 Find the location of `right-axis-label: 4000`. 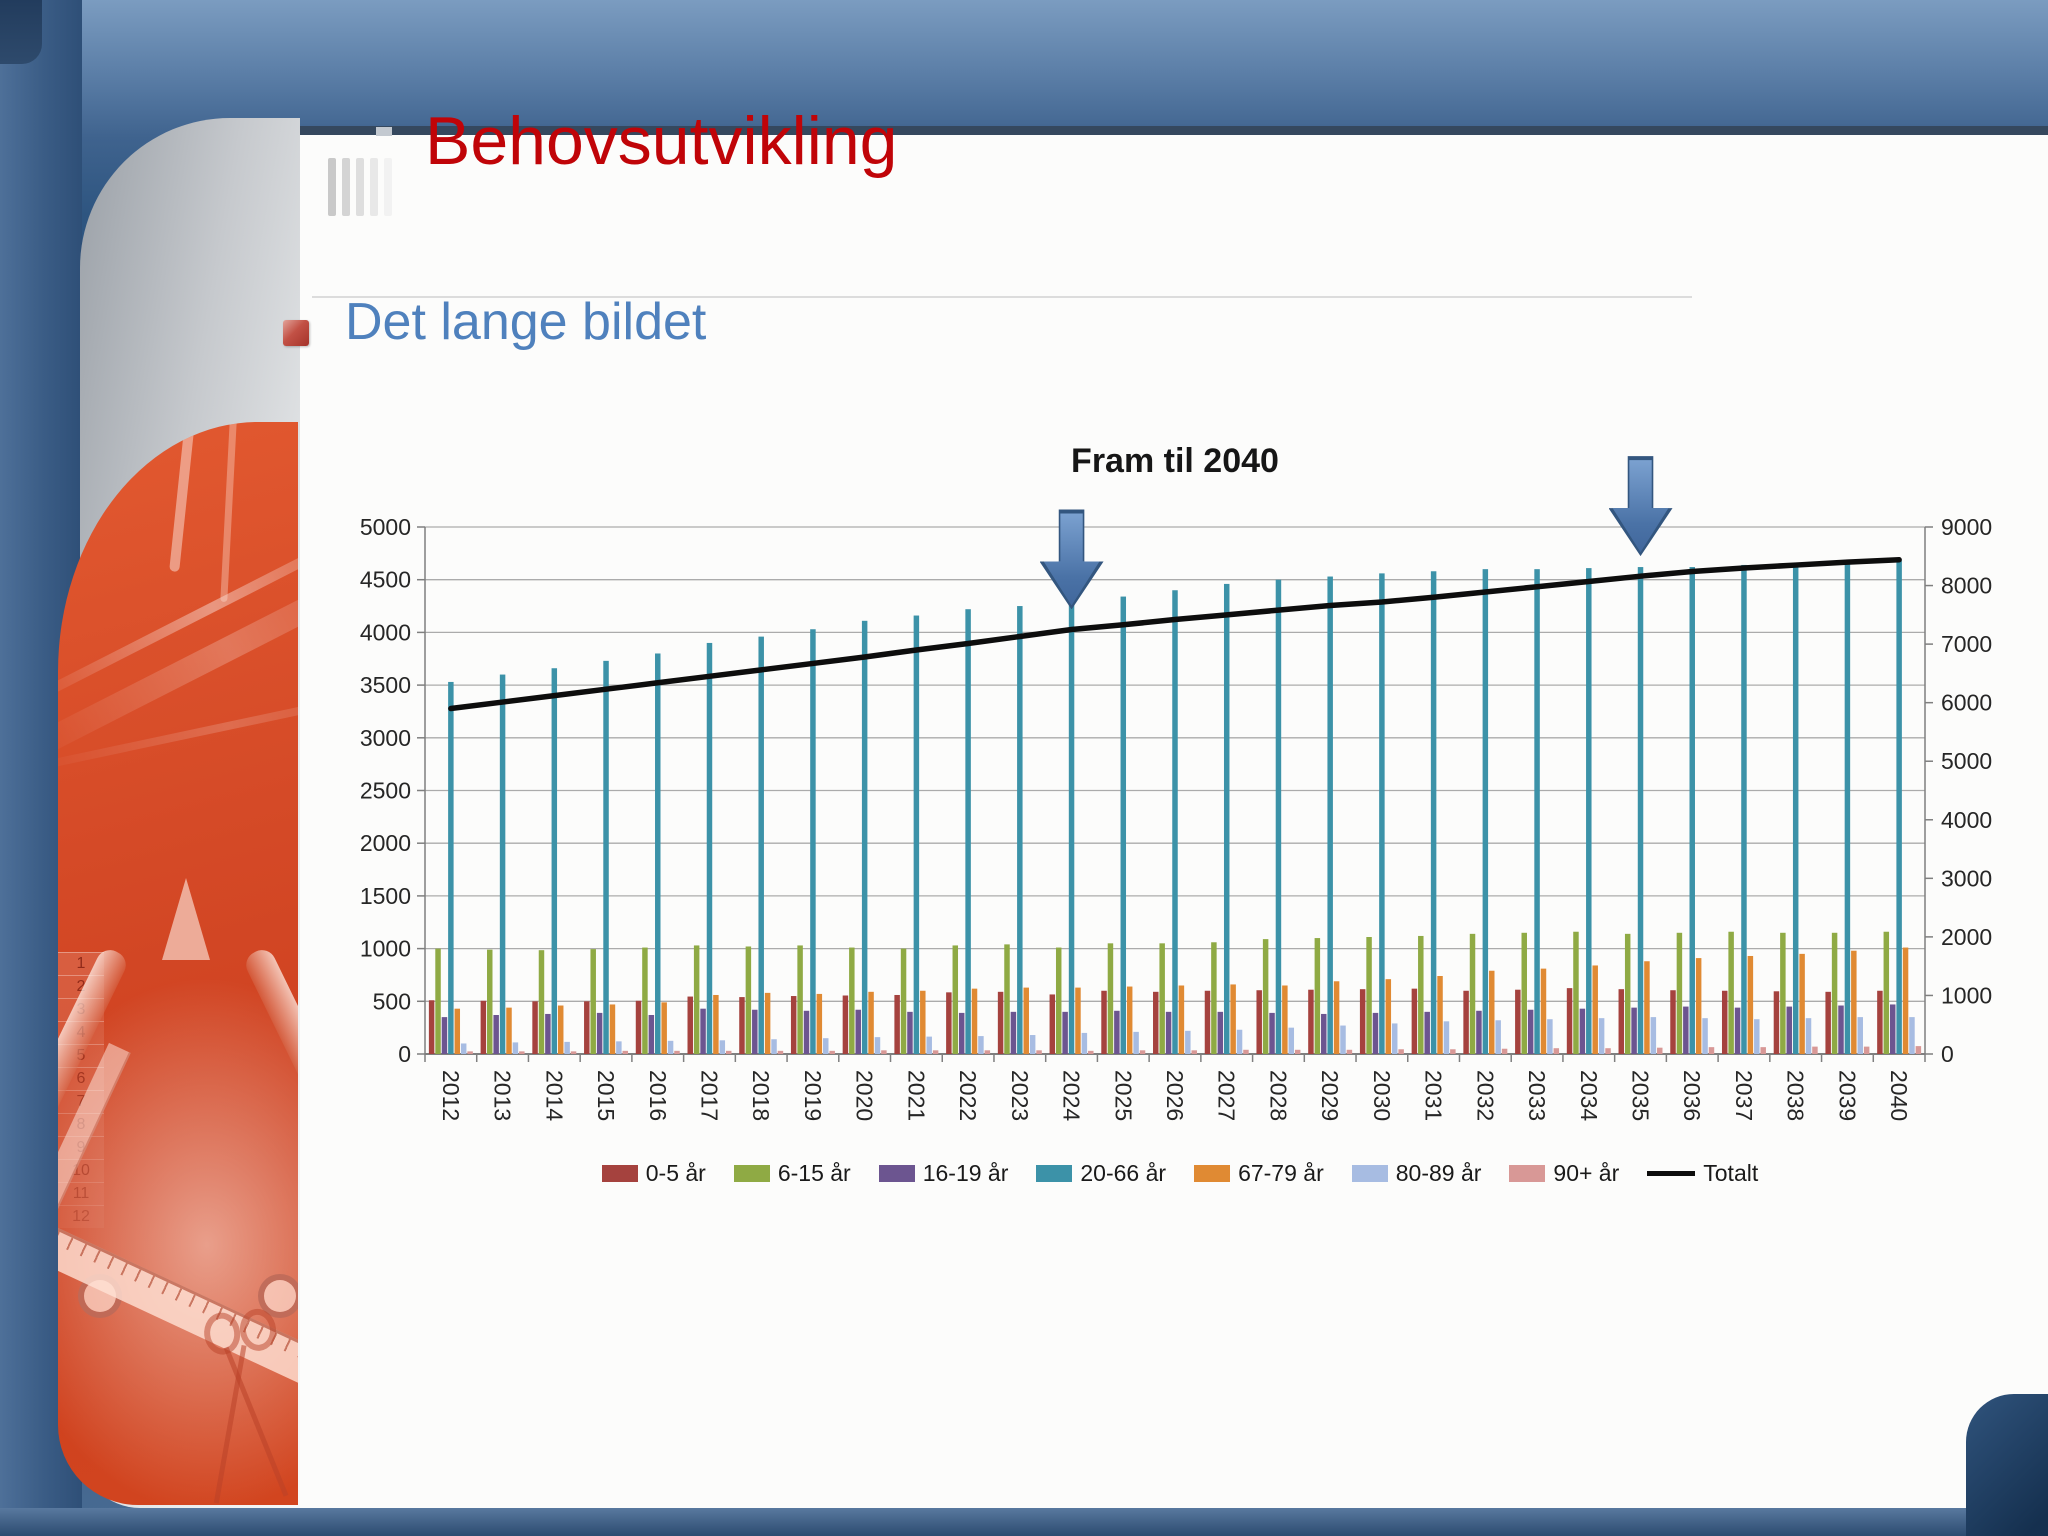

right-axis-label: 4000 is located at coordinates (1966, 820).